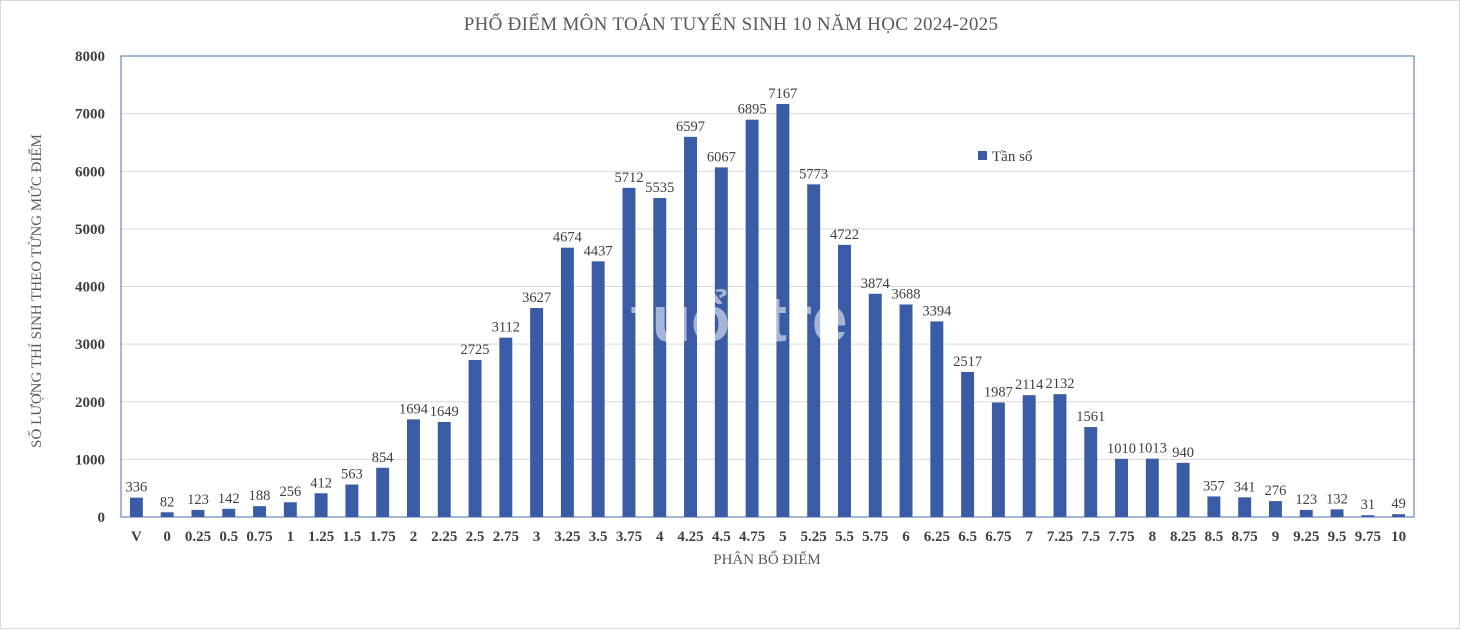 Image resolution: width=1460 pixels, height=630 pixels. Describe the element at coordinates (875, 537) in the screenshot. I see `x-tick-label: 5.75` at that location.